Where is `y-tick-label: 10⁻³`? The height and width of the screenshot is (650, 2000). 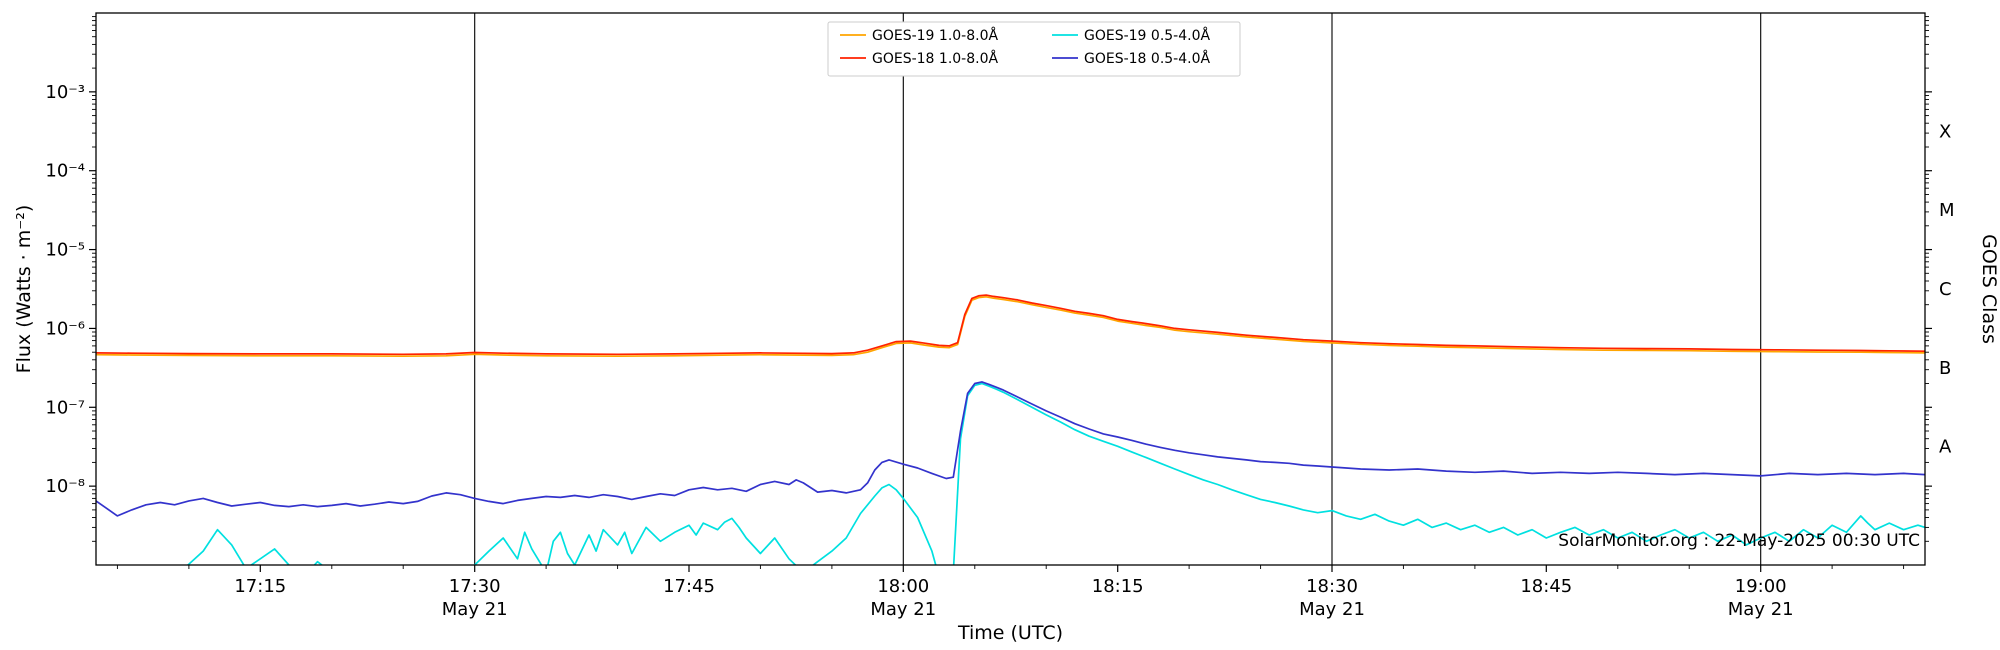
y-tick-label: 10⁻³ is located at coordinates (65, 92).